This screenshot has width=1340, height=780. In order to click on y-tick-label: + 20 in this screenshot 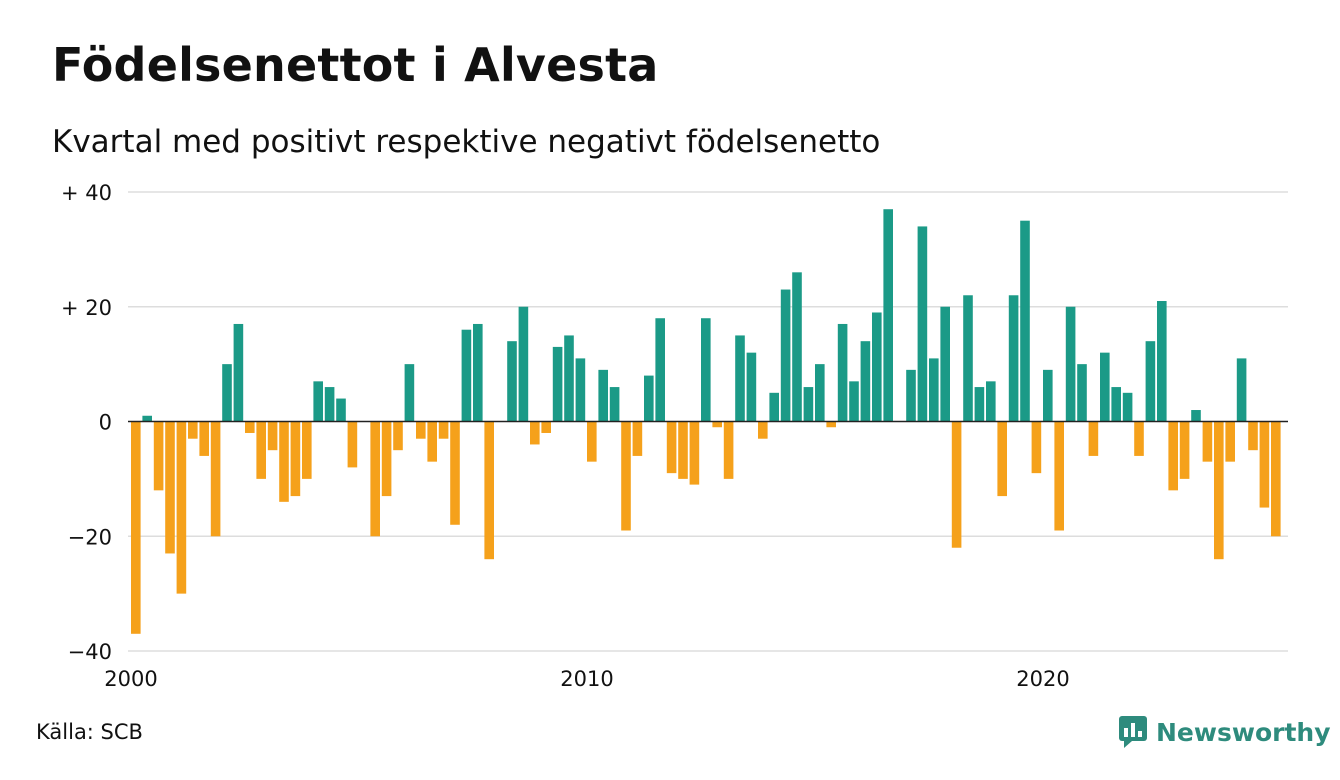, I will do `click(86, 308)`.